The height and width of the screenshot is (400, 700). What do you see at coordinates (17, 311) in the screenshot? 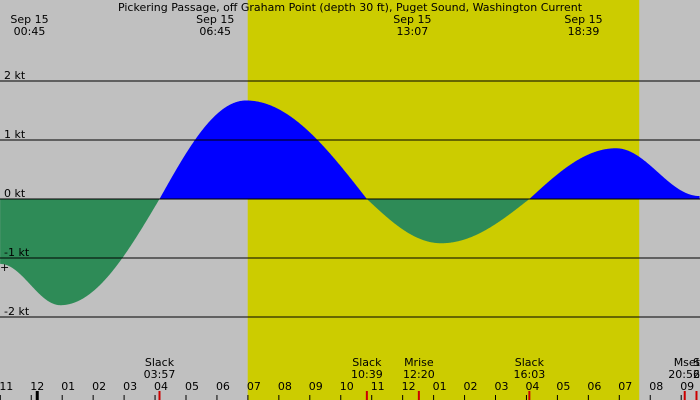
I see `y-tick-label: -2 kt` at bounding box center [17, 311].